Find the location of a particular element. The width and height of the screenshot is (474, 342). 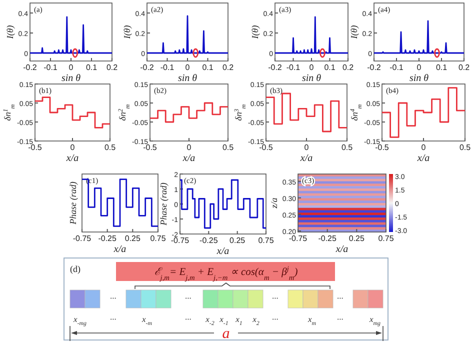

text: x$_{2}$ is located at coordinates (256, 320).